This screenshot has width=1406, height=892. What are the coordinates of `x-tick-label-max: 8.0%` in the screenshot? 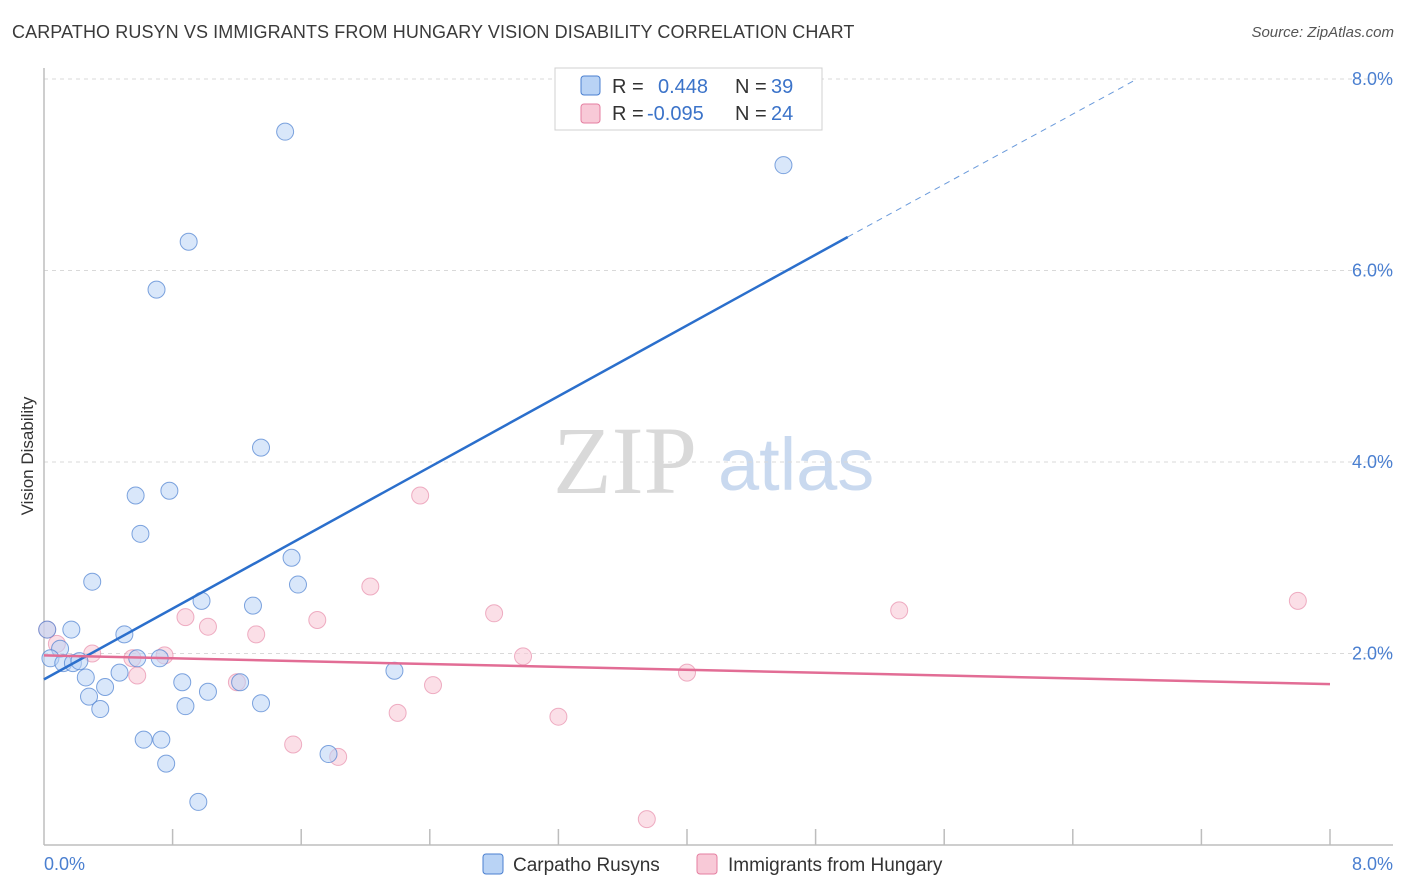 It's located at (1372, 864).